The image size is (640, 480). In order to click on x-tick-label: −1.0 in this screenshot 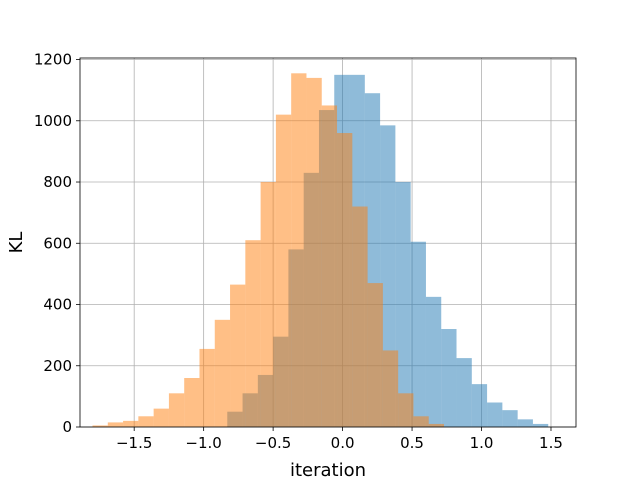, I will do `click(203, 443)`.